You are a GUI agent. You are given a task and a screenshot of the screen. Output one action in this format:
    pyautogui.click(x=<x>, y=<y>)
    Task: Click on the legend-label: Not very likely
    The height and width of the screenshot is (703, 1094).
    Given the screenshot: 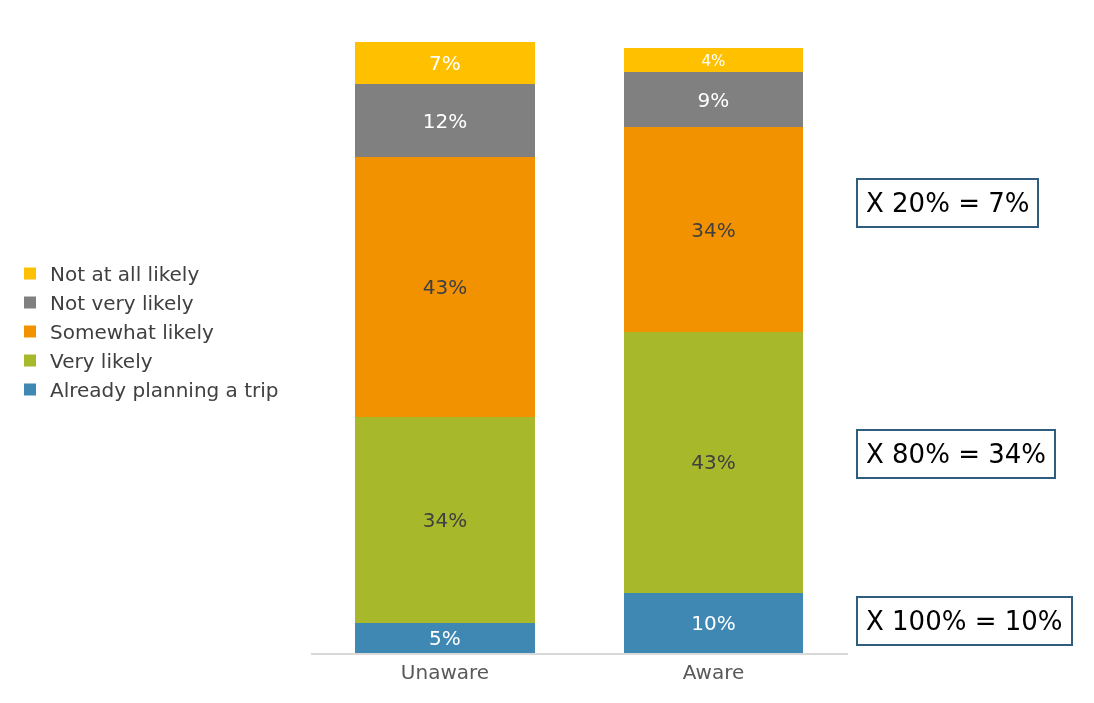 What is the action you would take?
    pyautogui.click(x=122, y=303)
    